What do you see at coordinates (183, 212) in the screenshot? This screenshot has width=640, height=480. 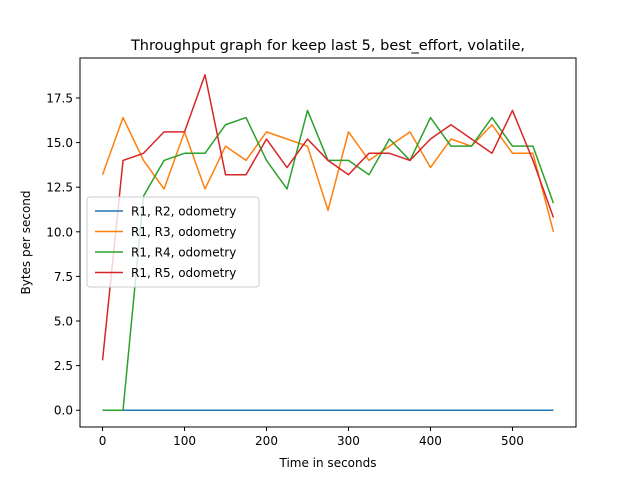 I see `legend-label-1: R1, R2, odometry` at bounding box center [183, 212].